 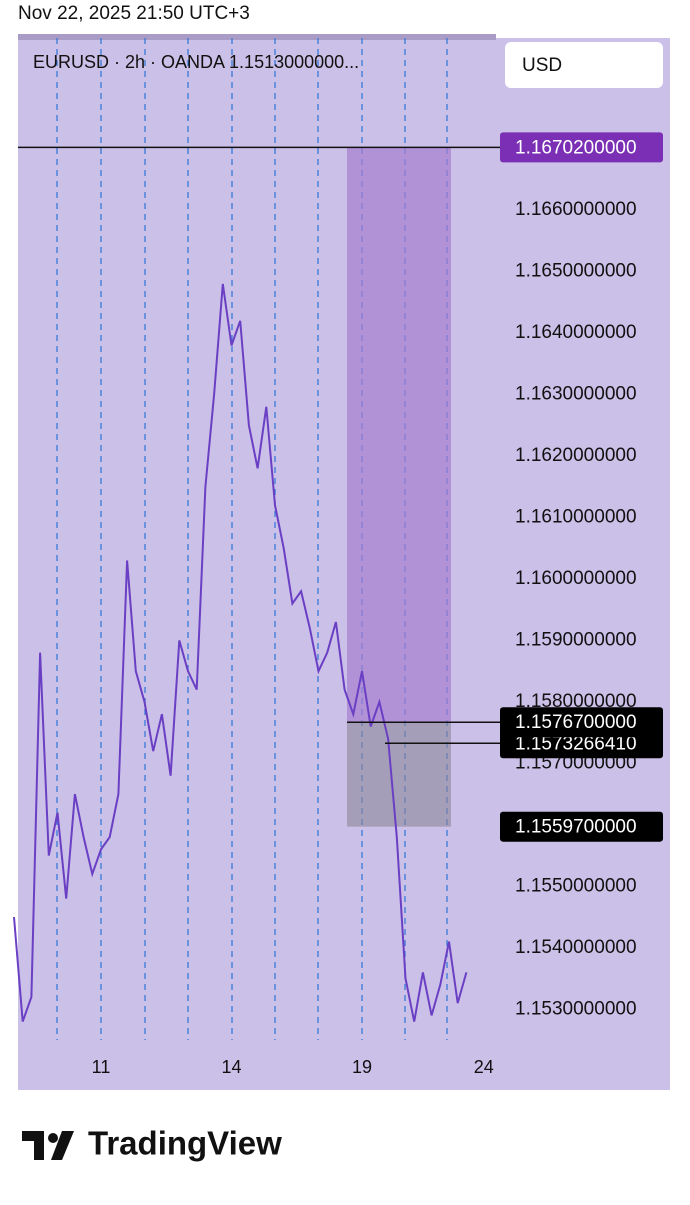 I want to click on x-tick-label: 11, so click(x=101, y=1067).